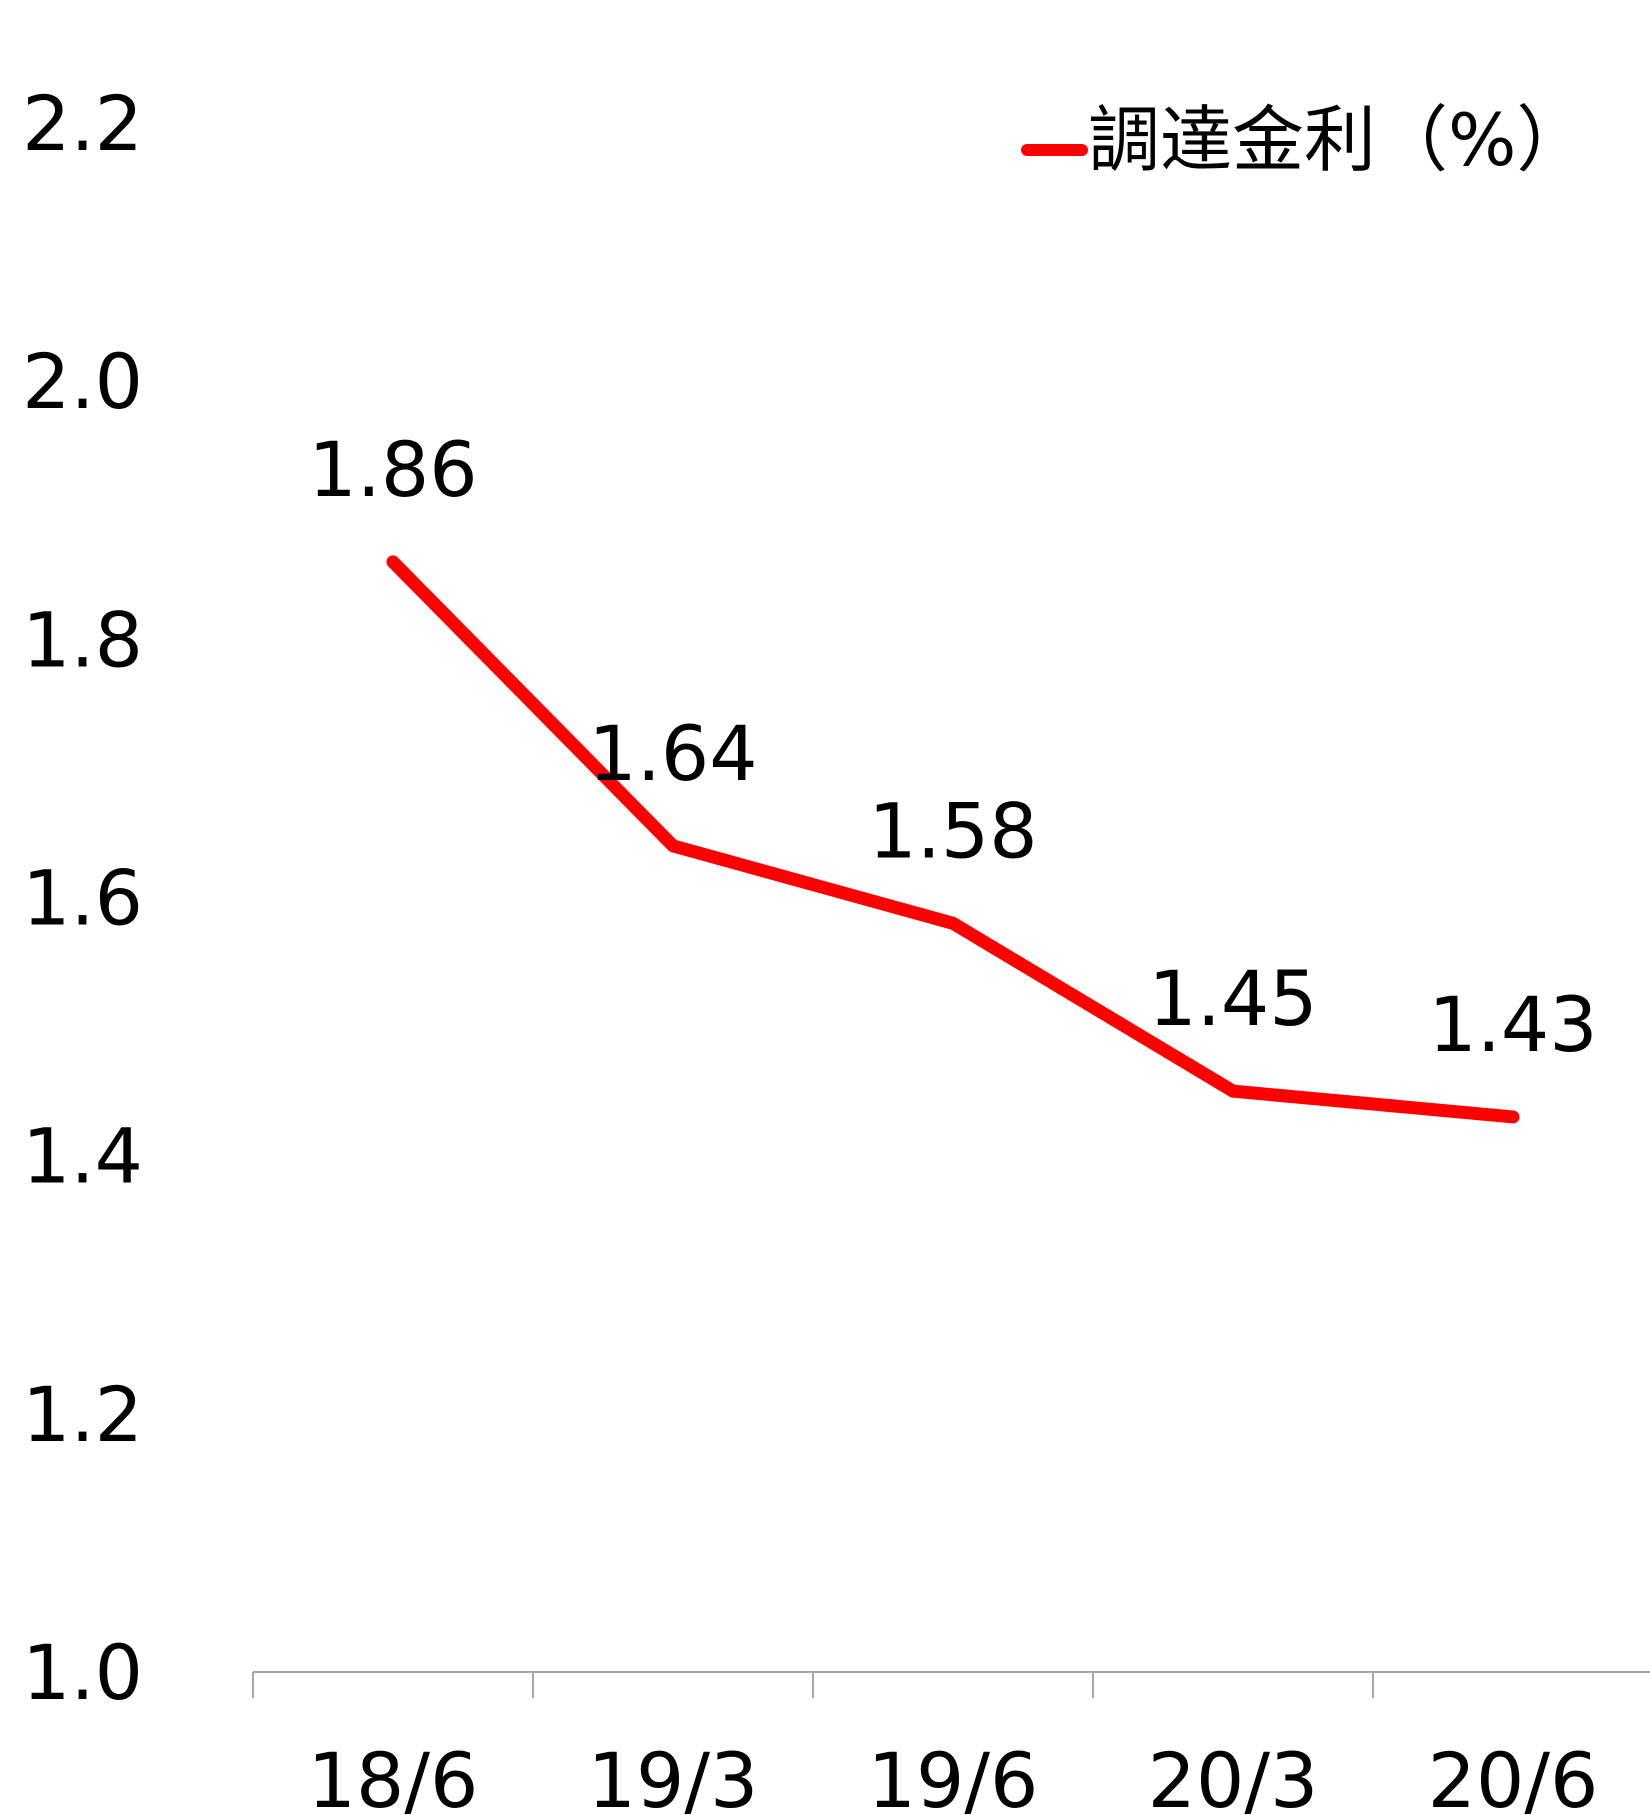  Describe the element at coordinates (672, 753) in the screenshot. I see `data-label: 1.64` at that location.